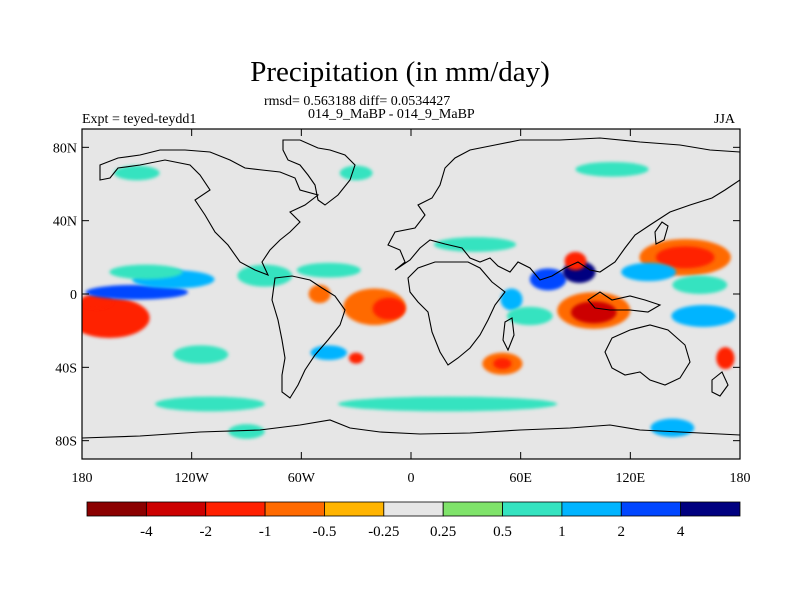  What do you see at coordinates (413, 520) in the screenshot?
I see `colorbar: -4 -2 -1 -0.5 -0.25 0.25 0.5 1 2 4` at bounding box center [413, 520].